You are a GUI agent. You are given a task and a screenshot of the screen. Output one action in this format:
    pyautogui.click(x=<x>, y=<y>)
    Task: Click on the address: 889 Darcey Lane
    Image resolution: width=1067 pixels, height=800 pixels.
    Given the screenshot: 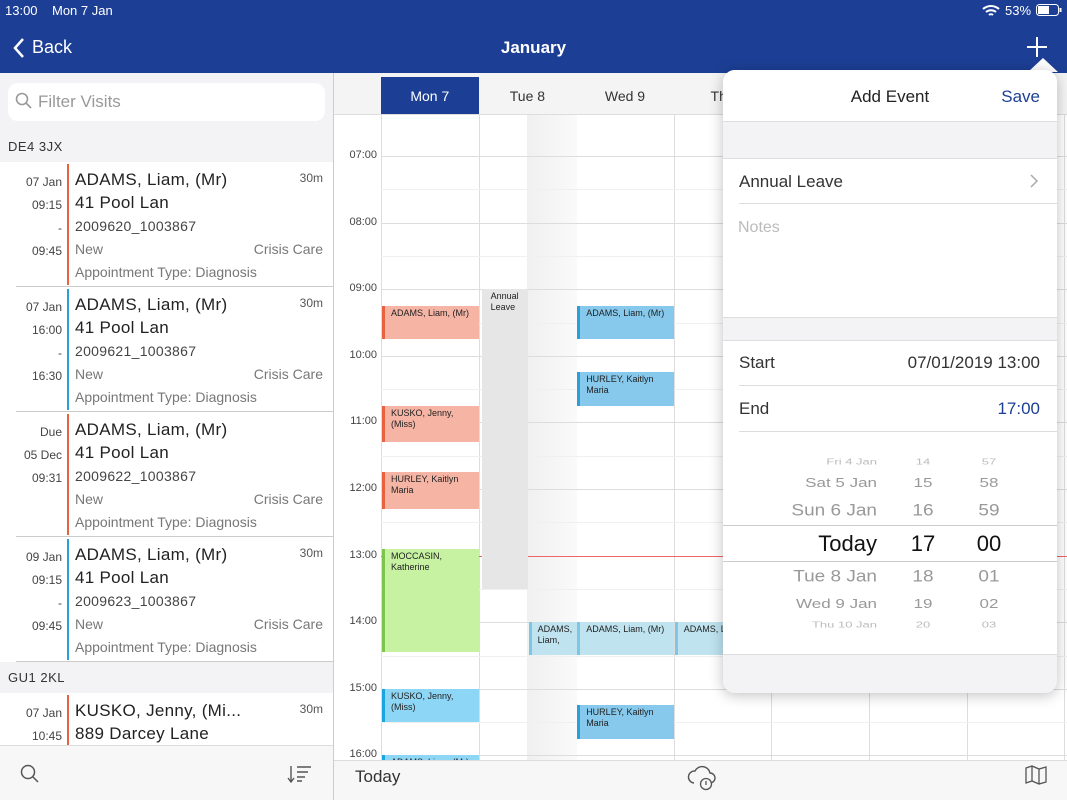 What is the action you would take?
    pyautogui.click(x=142, y=733)
    